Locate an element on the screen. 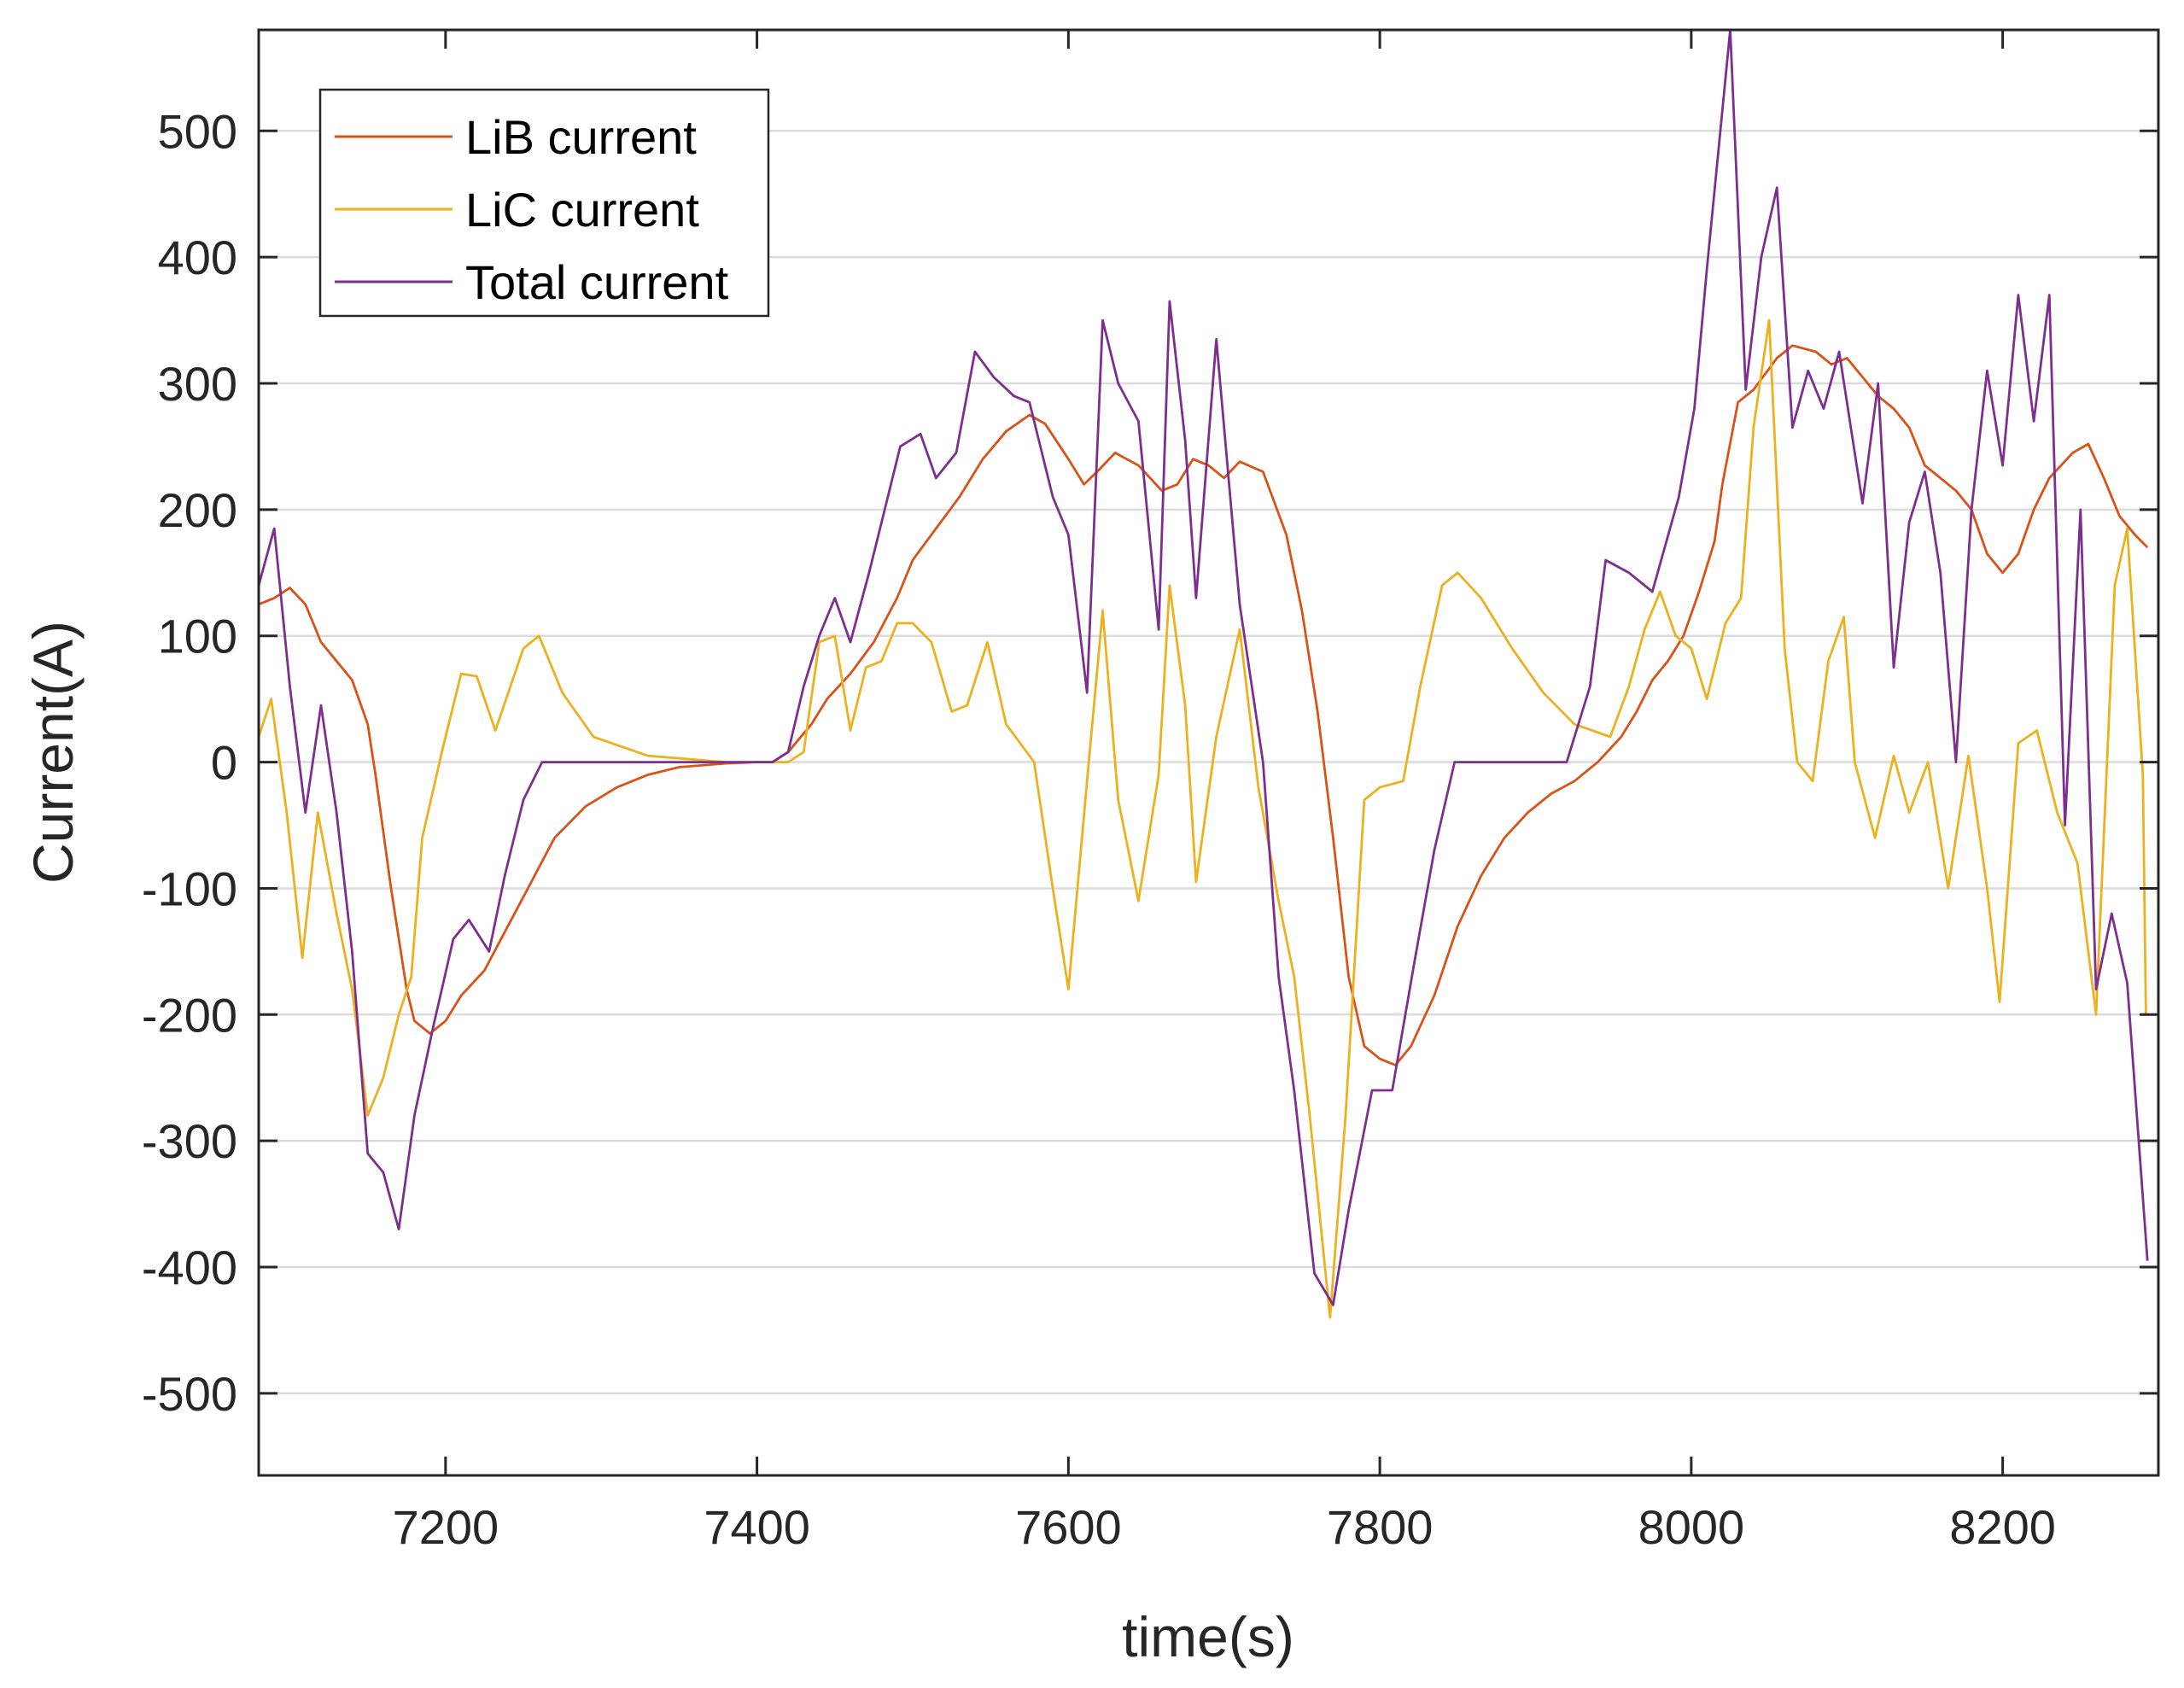  y-axis-label: Current(A) is located at coordinates (53, 752).